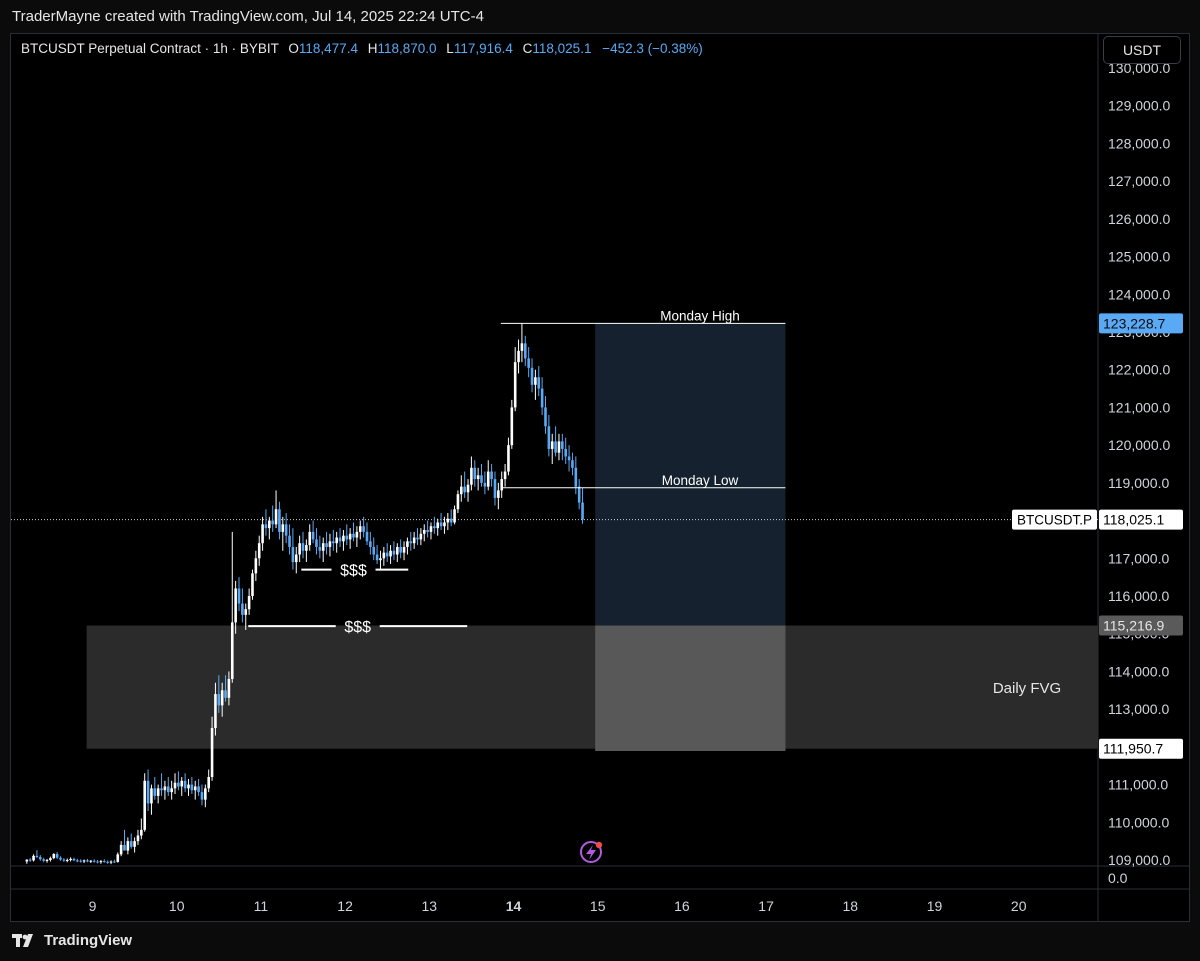 This screenshot has height=961, width=1200. Describe the element at coordinates (1139, 445) in the screenshot. I see `y-tick-label: 120,000.0` at that location.